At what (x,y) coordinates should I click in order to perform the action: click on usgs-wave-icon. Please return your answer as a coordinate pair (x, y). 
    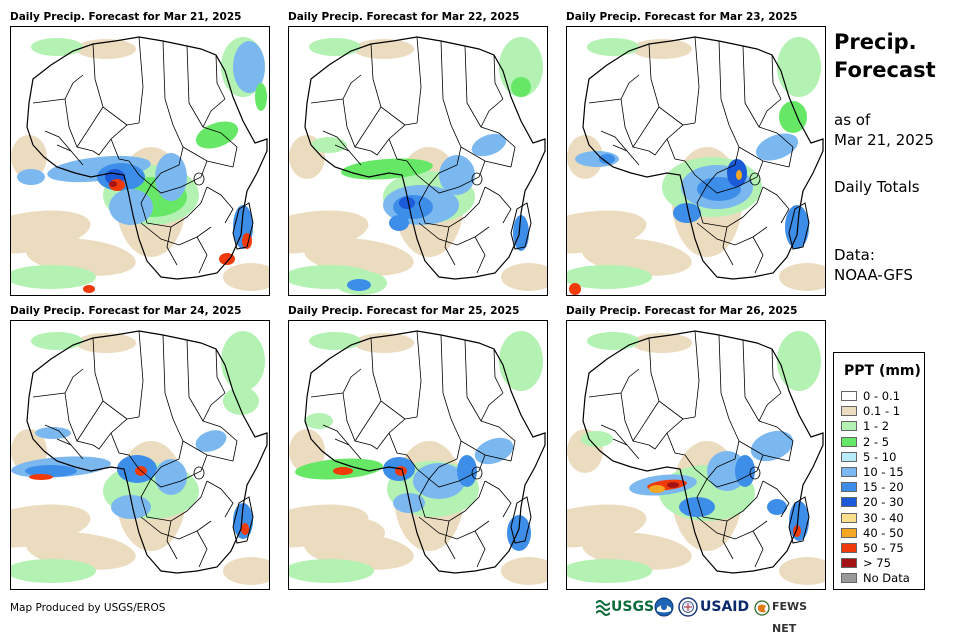
    Looking at the image, I should click on (603, 608).